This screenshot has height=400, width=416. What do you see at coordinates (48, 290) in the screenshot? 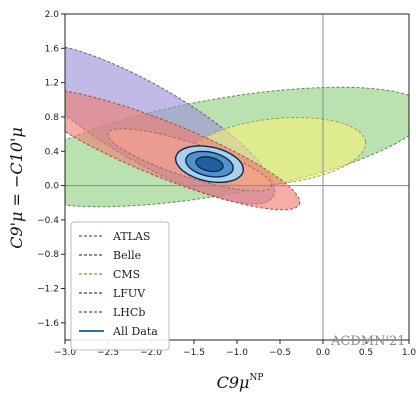
I see `y-tick-label: −1.2` at bounding box center [48, 290].